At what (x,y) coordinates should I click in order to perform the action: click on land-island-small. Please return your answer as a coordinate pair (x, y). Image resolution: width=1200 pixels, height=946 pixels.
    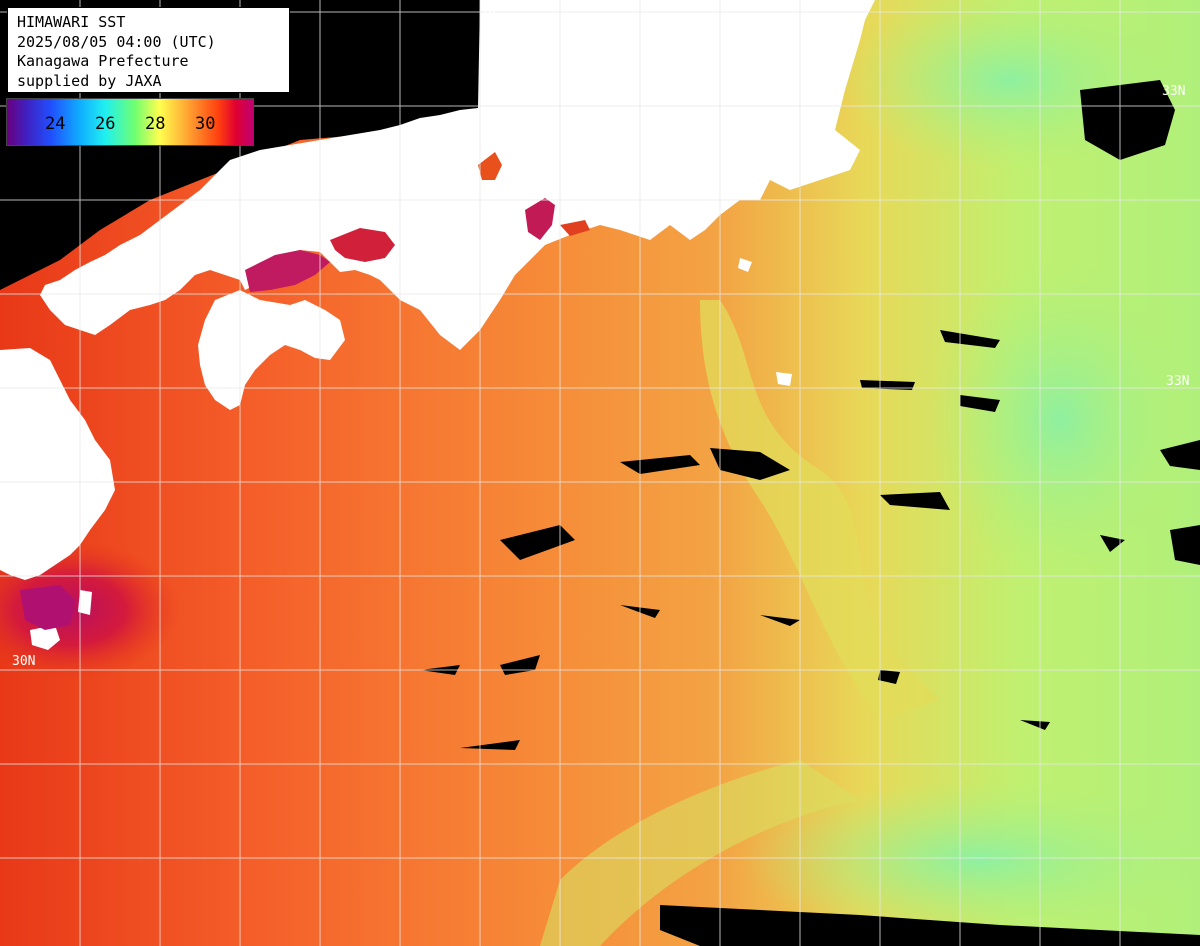
    Looking at the image, I should click on (85, 602).